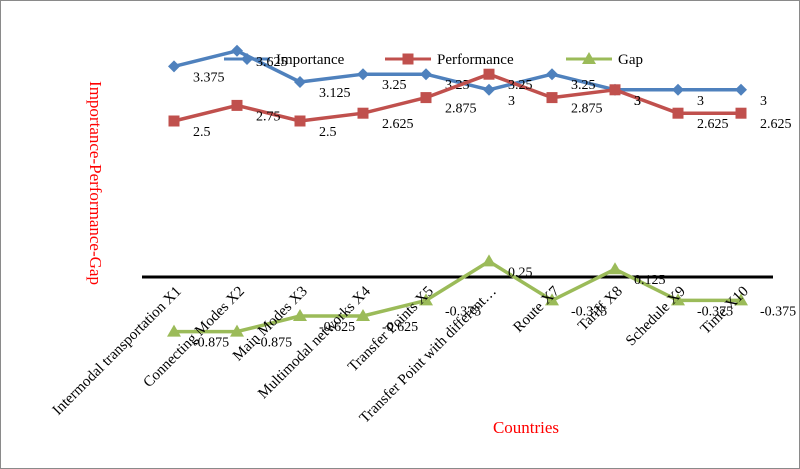  What do you see at coordinates (268, 116) in the screenshot?
I see `data-label-performance-2: 2.75` at bounding box center [268, 116].